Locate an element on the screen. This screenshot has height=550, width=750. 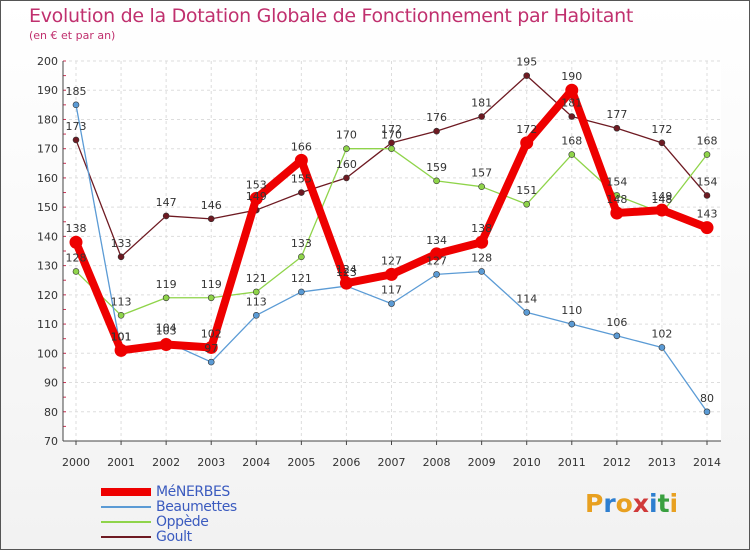
legend-label: Goult is located at coordinates (174, 537).